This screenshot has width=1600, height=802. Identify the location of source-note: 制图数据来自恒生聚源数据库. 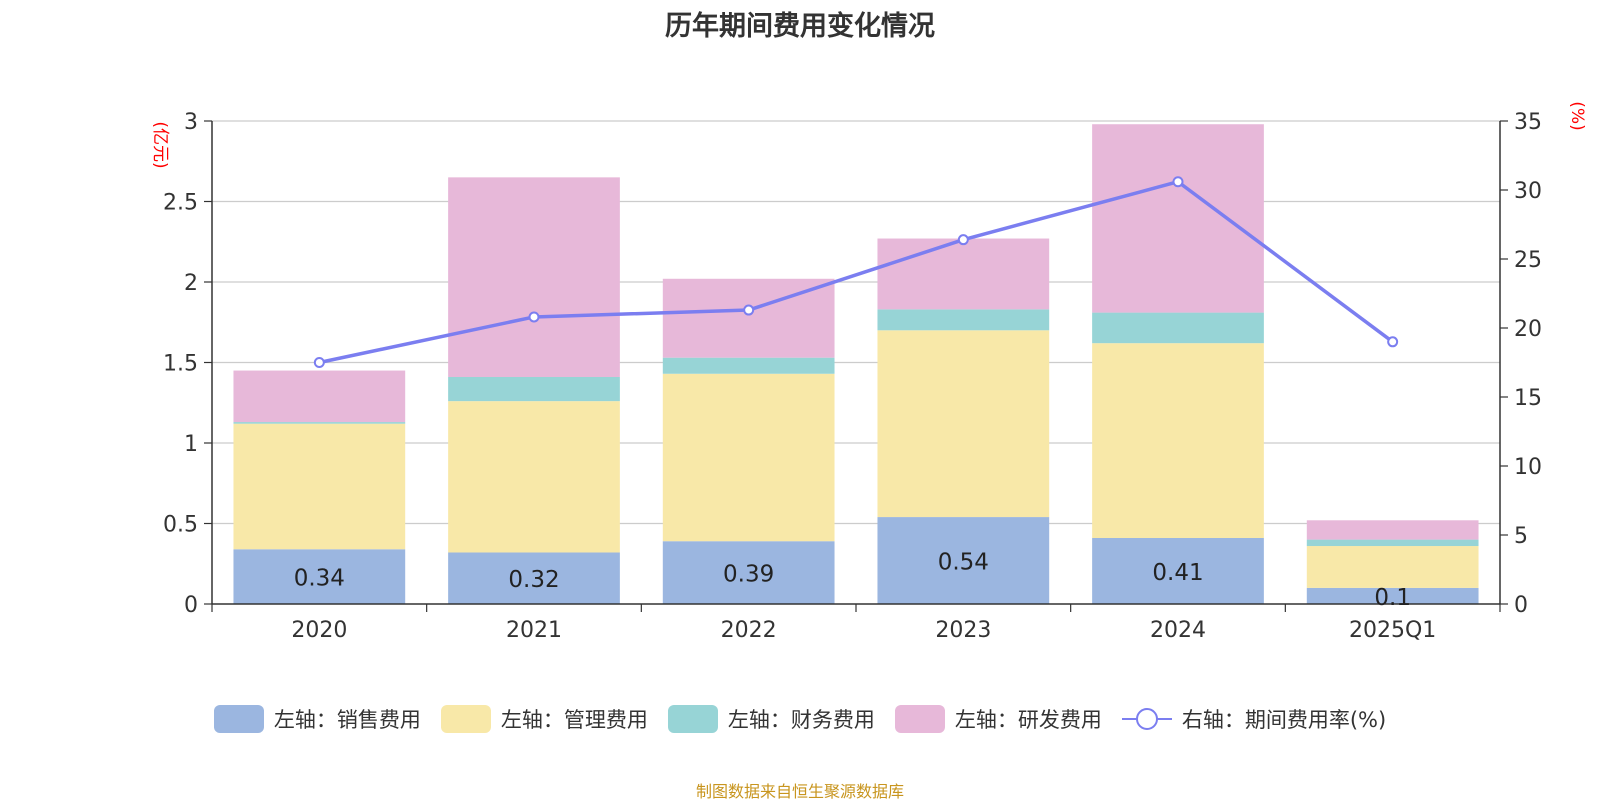
(799, 791).